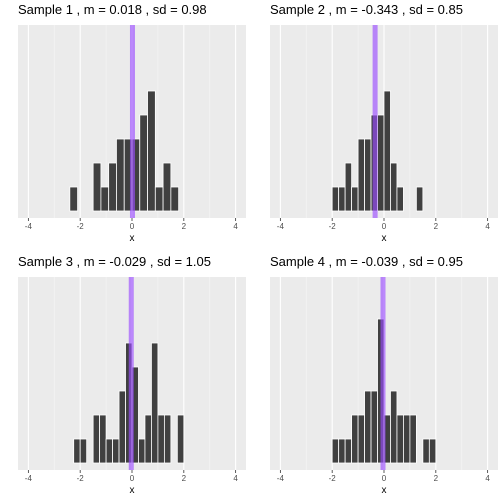 This screenshot has height=504, width=504. I want to click on chart-title: Sample 3 , m = -0.029 , sd = 1.05, so click(114, 261).